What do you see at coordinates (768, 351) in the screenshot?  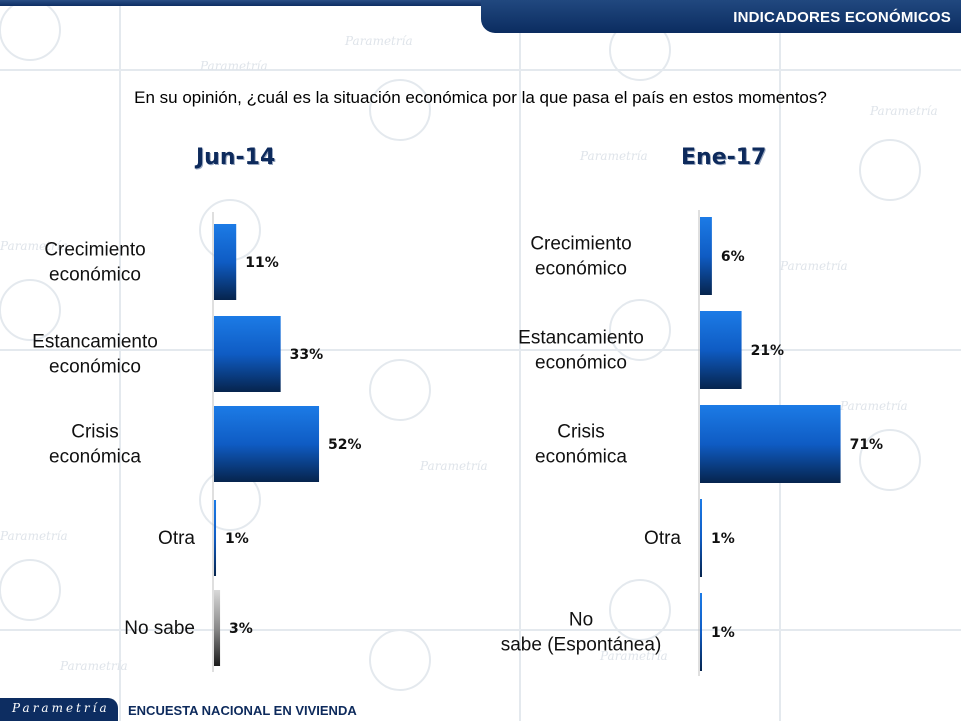 I see `bar-value-label: 21%` at bounding box center [768, 351].